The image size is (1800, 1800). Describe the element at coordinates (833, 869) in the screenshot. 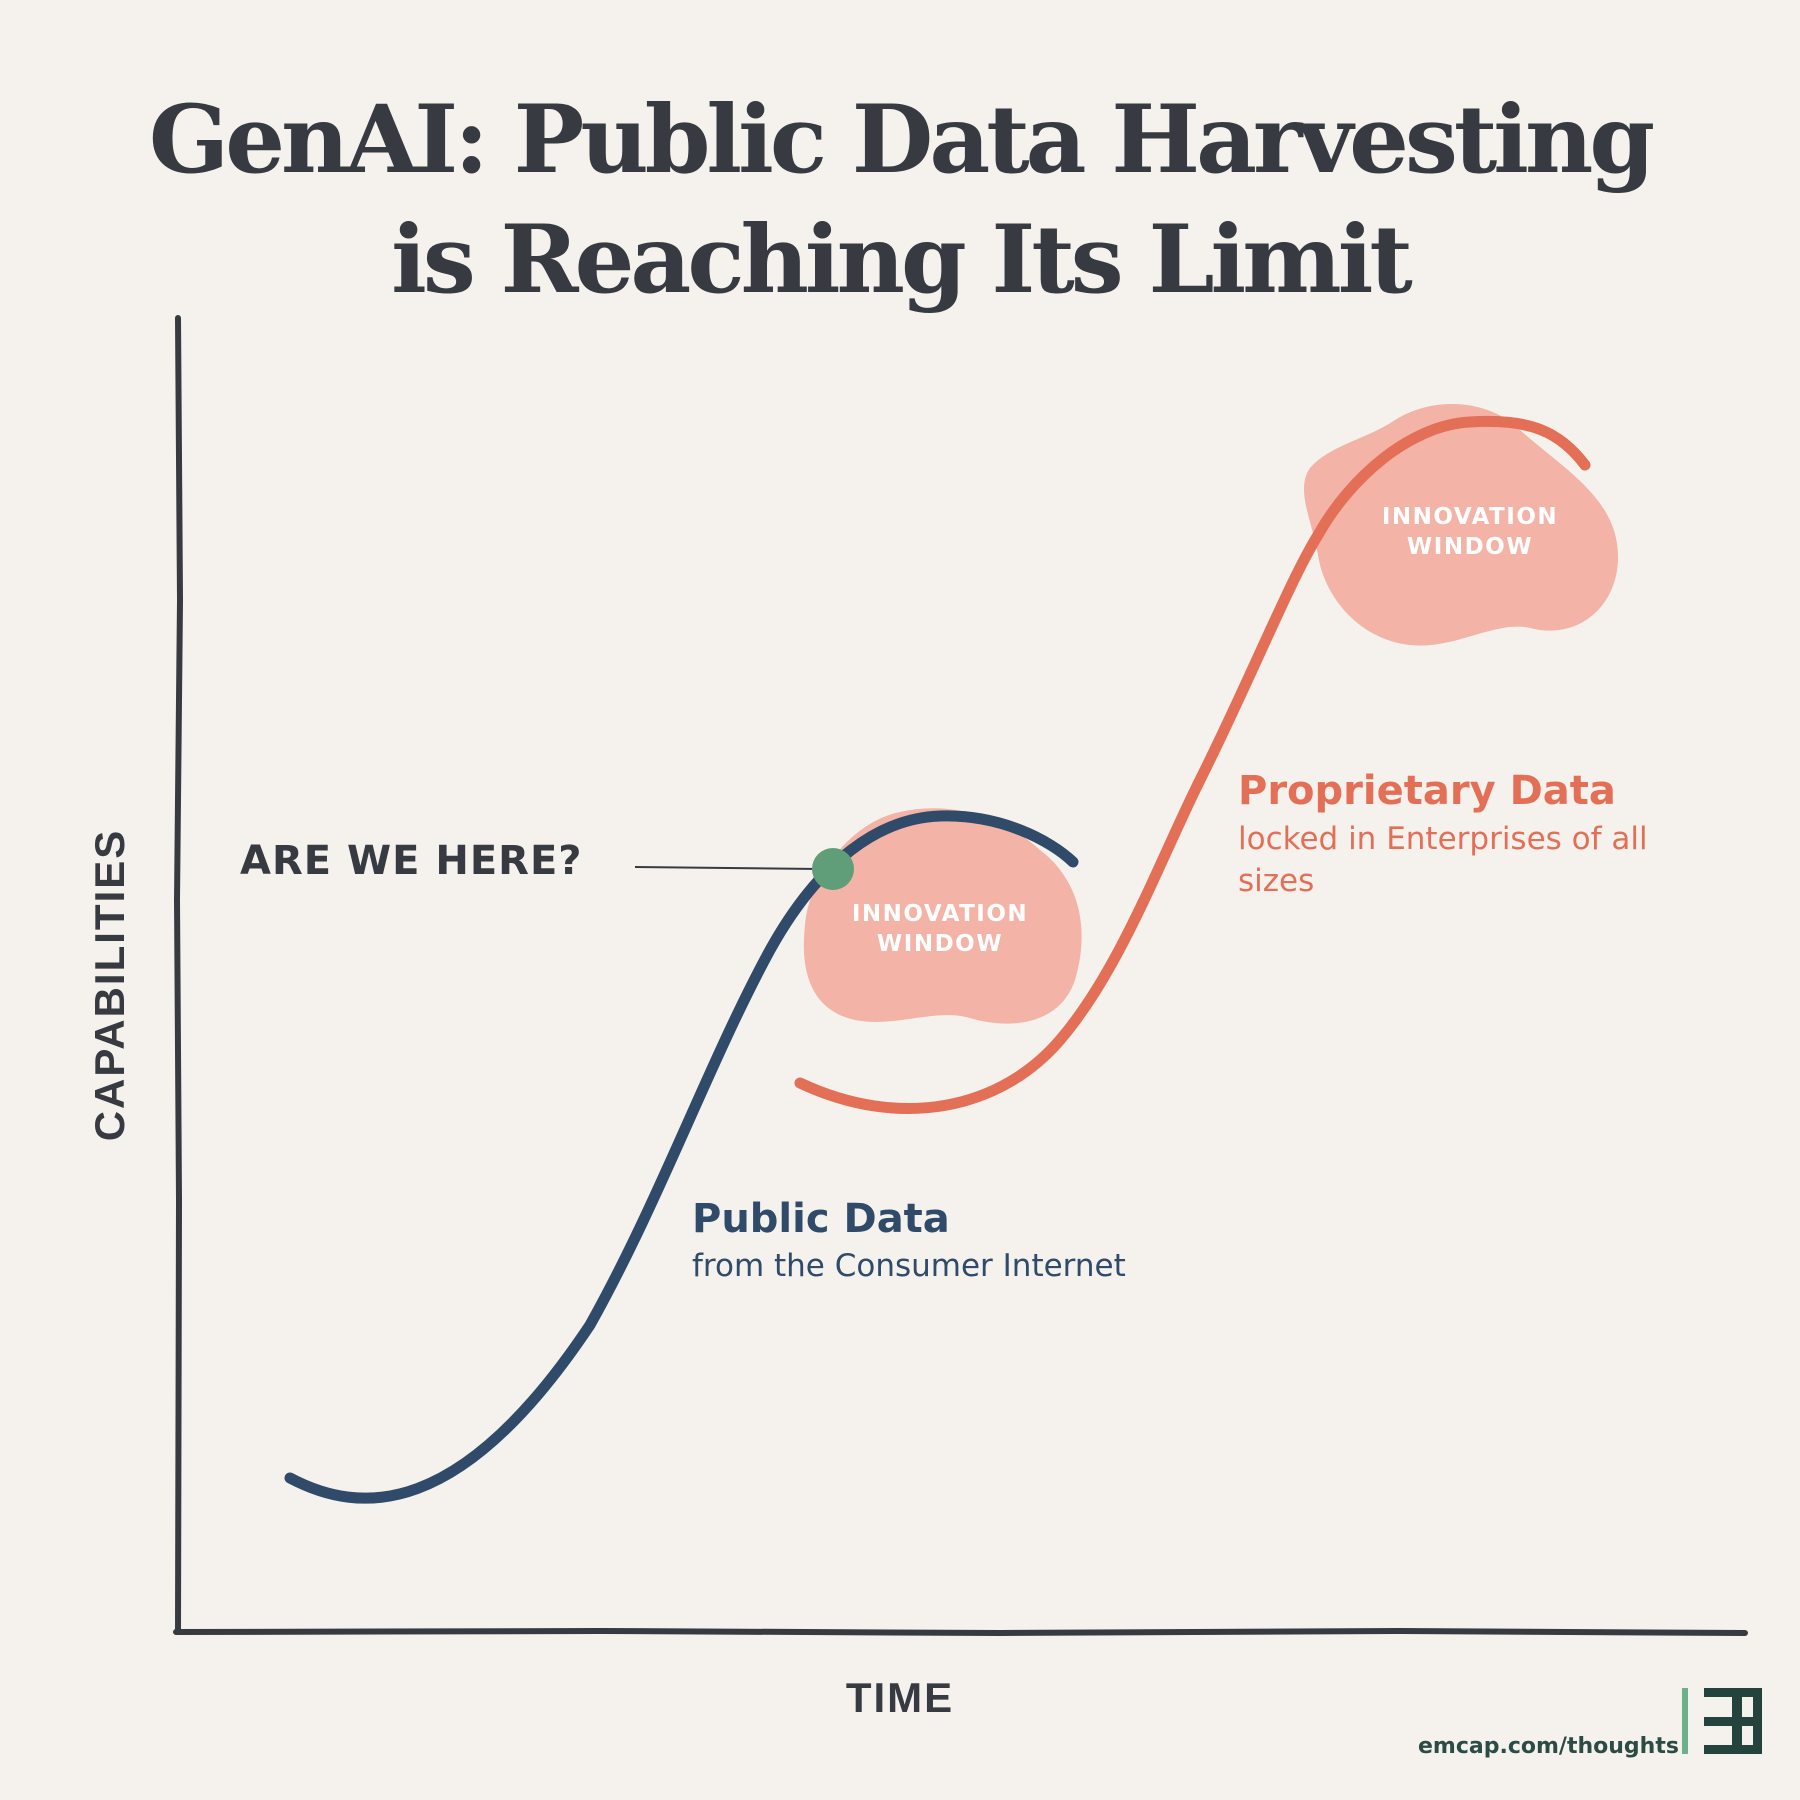

I see `are-we-here-marker` at that location.